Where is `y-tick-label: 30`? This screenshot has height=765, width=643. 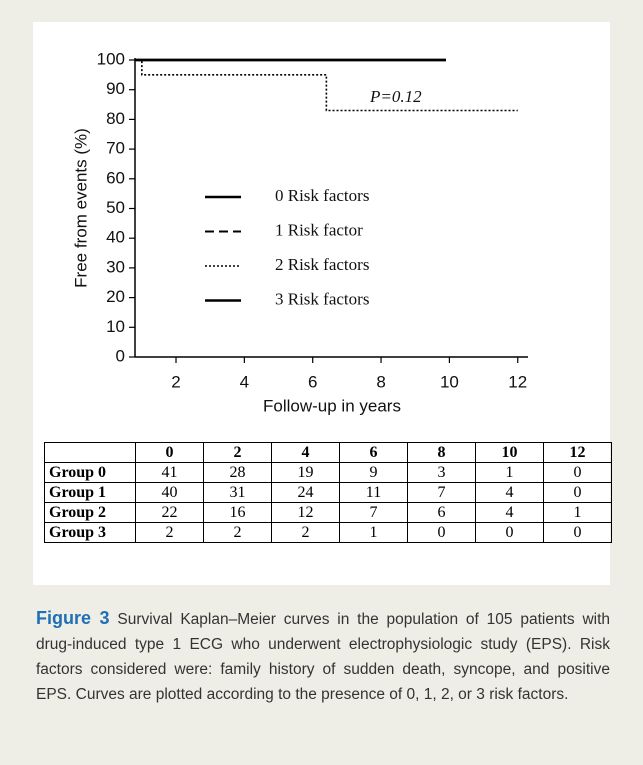
y-tick-label: 30 is located at coordinates (115, 266).